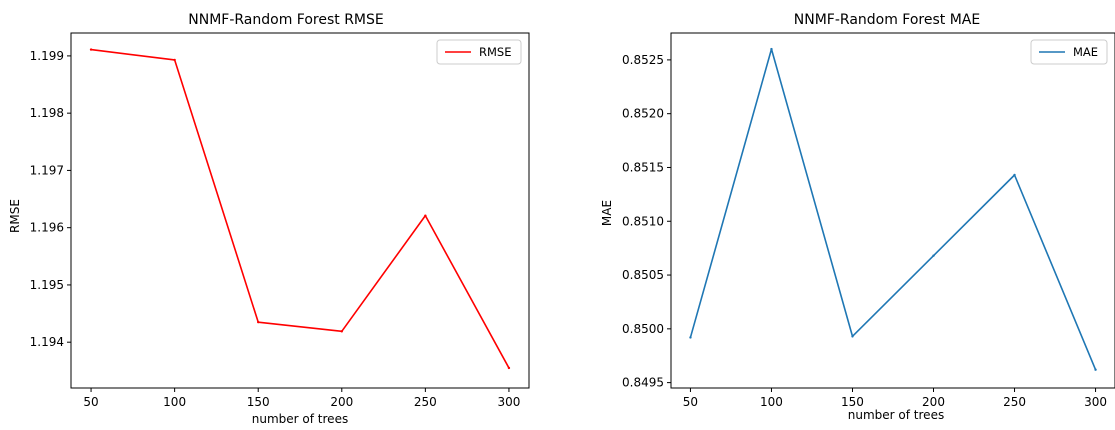 The width and height of the screenshot is (1115, 430). I want to click on y-tick-label: 1.195, so click(47, 285).